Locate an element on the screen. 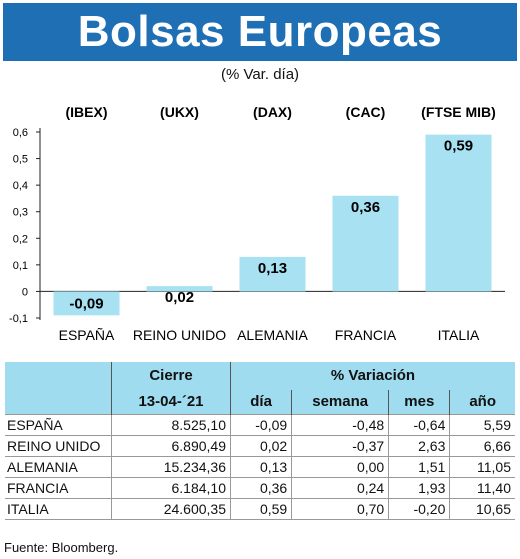  page-title: Bolsas Europeas is located at coordinates (260, 31).